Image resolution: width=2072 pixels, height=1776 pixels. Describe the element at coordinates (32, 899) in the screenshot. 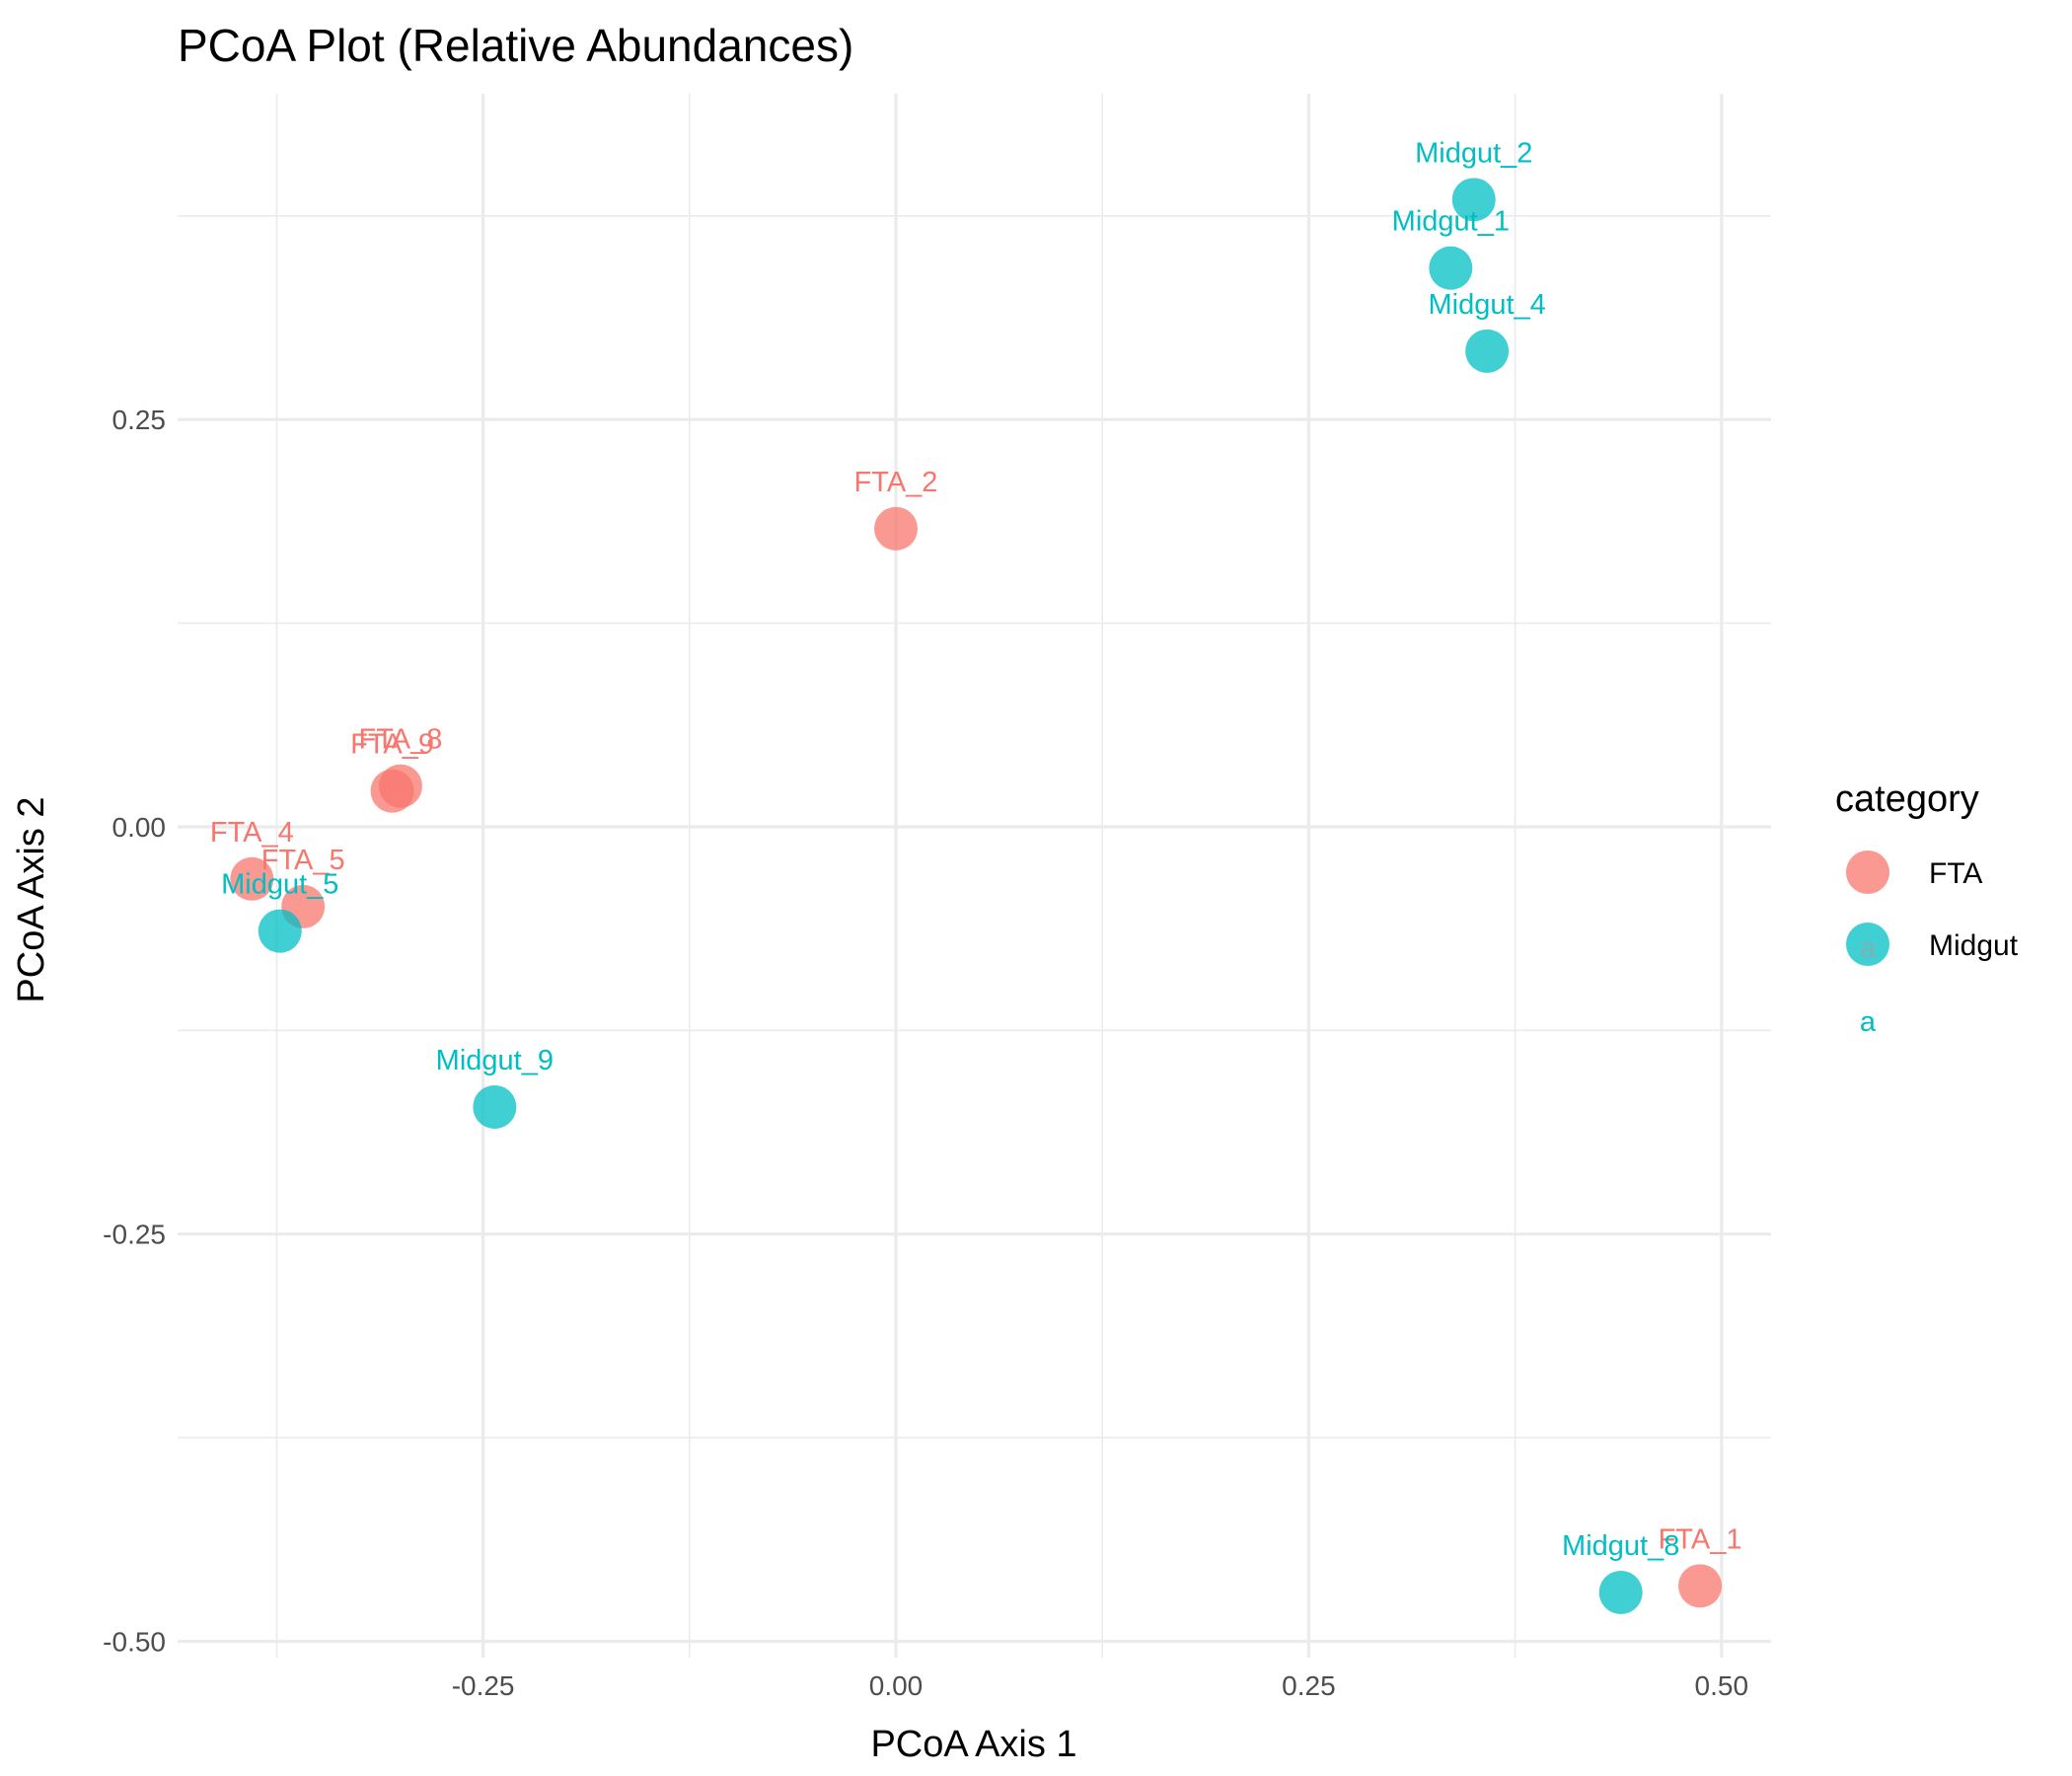

I see `y-axis-title: PCoA Axis 2` at that location.